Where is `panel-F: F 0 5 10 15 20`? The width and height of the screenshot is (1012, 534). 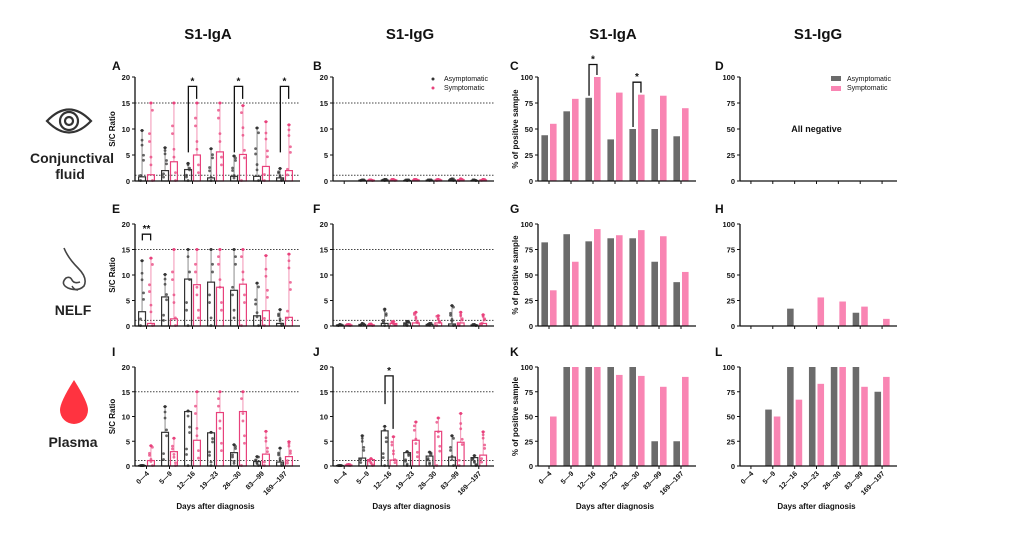
panel-F: F 0 5 10 15 20 is located at coordinates (403, 266).